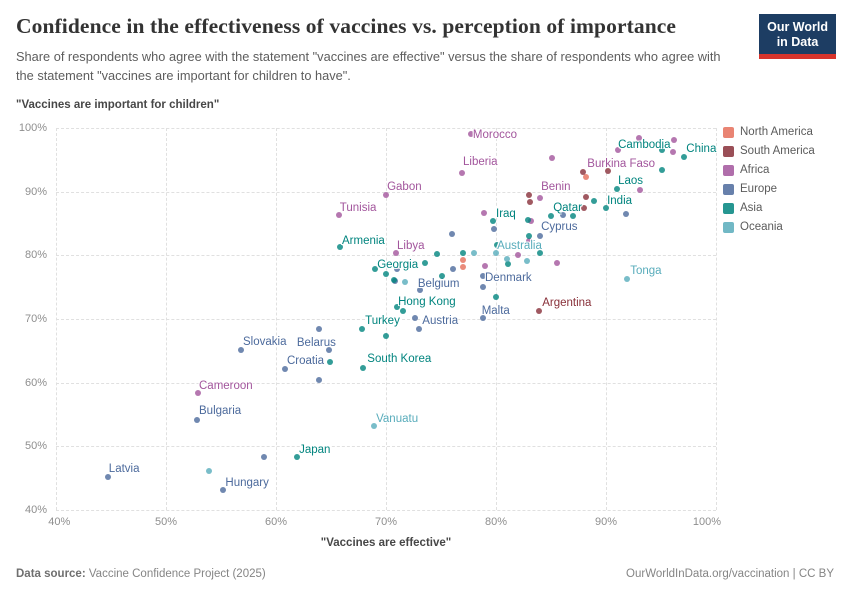  Describe the element at coordinates (769, 151) in the screenshot. I see `legend-item-south-america: South America` at that location.